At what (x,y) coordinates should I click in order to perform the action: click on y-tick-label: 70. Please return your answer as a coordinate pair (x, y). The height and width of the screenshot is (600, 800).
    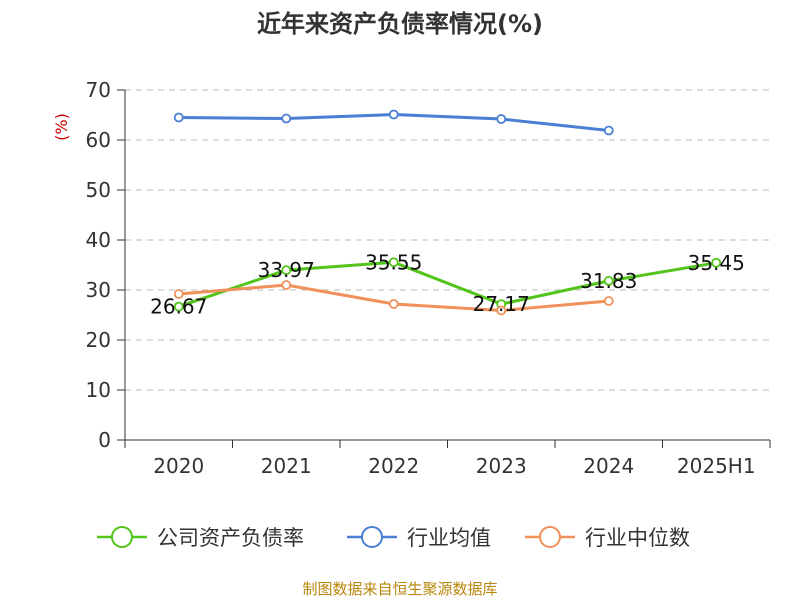
    Looking at the image, I should click on (98, 90).